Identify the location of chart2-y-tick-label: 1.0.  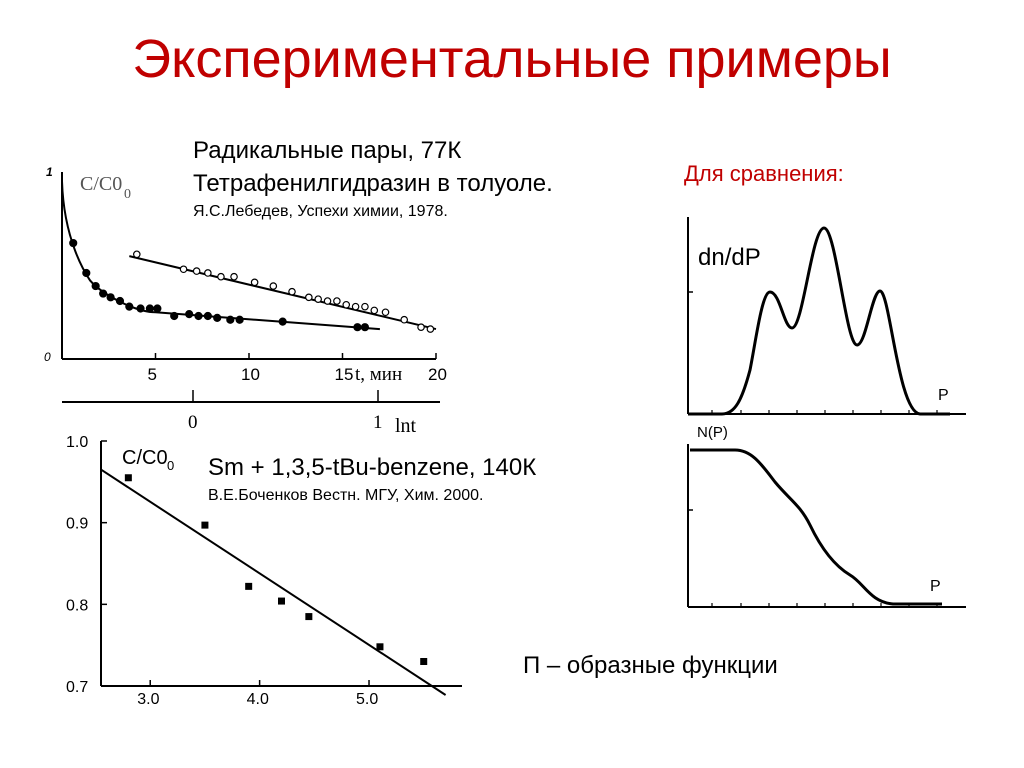
(77, 442).